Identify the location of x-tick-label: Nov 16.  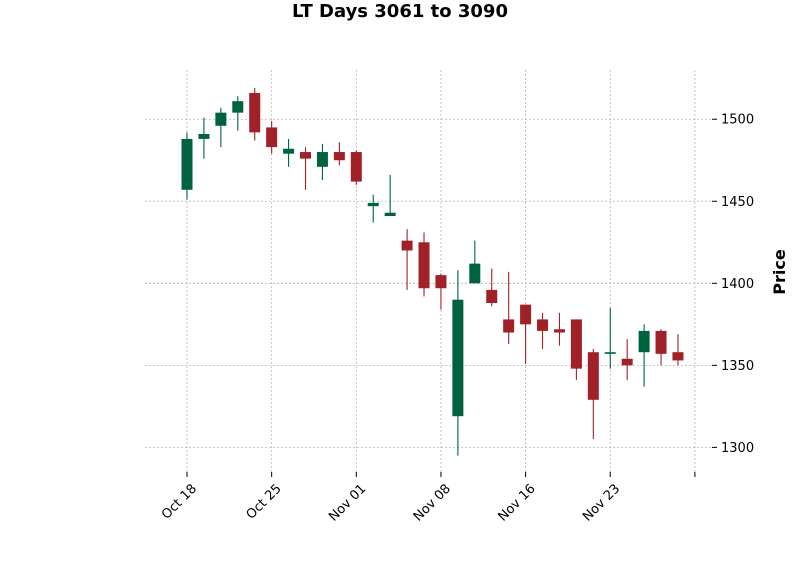
(516, 502).